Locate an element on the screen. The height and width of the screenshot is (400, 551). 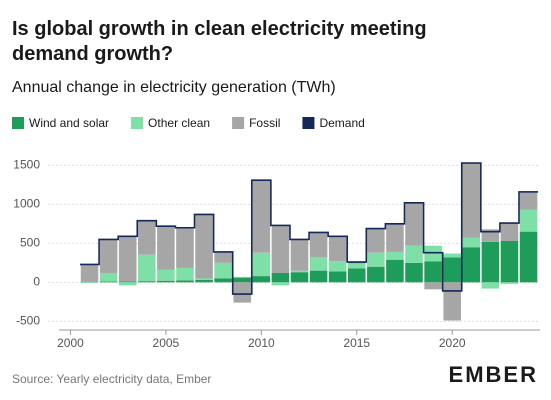
legend-label: Wind and solar is located at coordinates (69, 123).